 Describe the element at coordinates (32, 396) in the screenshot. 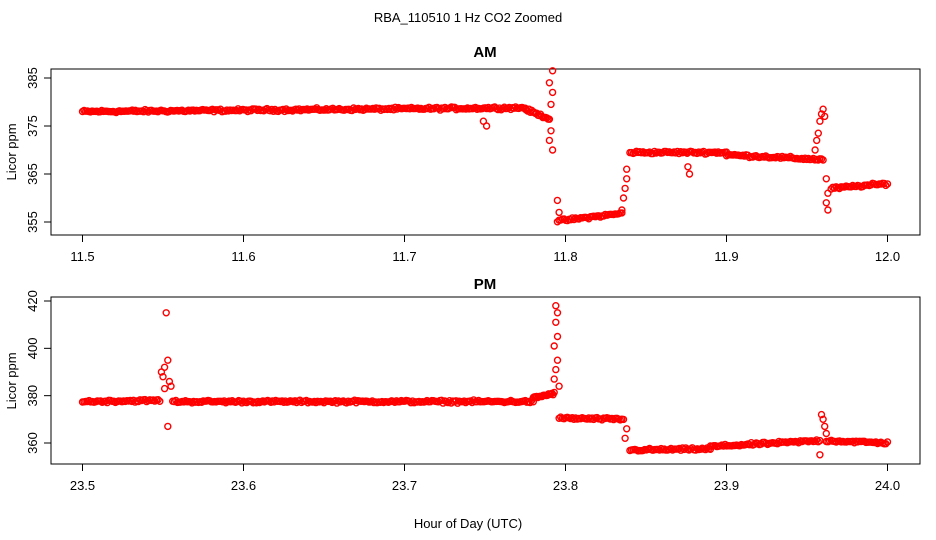

I see `y-tick-label: 380` at that location.